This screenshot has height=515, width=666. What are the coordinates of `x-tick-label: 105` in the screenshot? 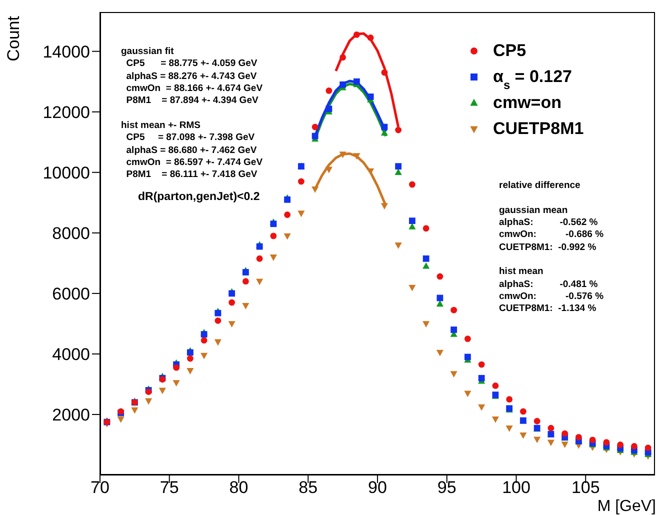 It's located at (585, 488).